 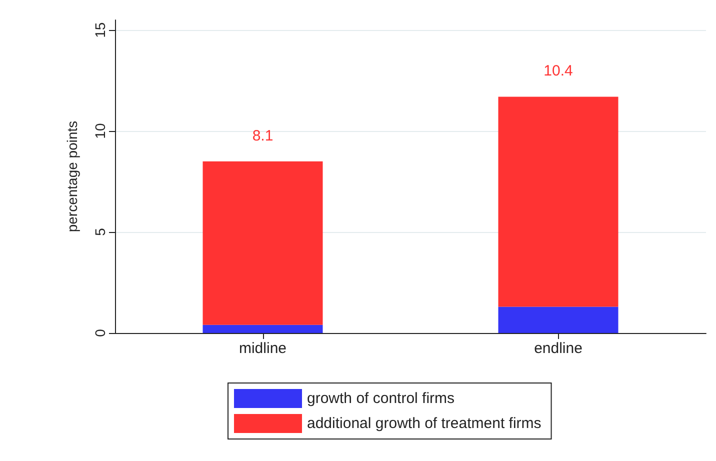 I want to click on data-label: 10.4, so click(x=558, y=71).